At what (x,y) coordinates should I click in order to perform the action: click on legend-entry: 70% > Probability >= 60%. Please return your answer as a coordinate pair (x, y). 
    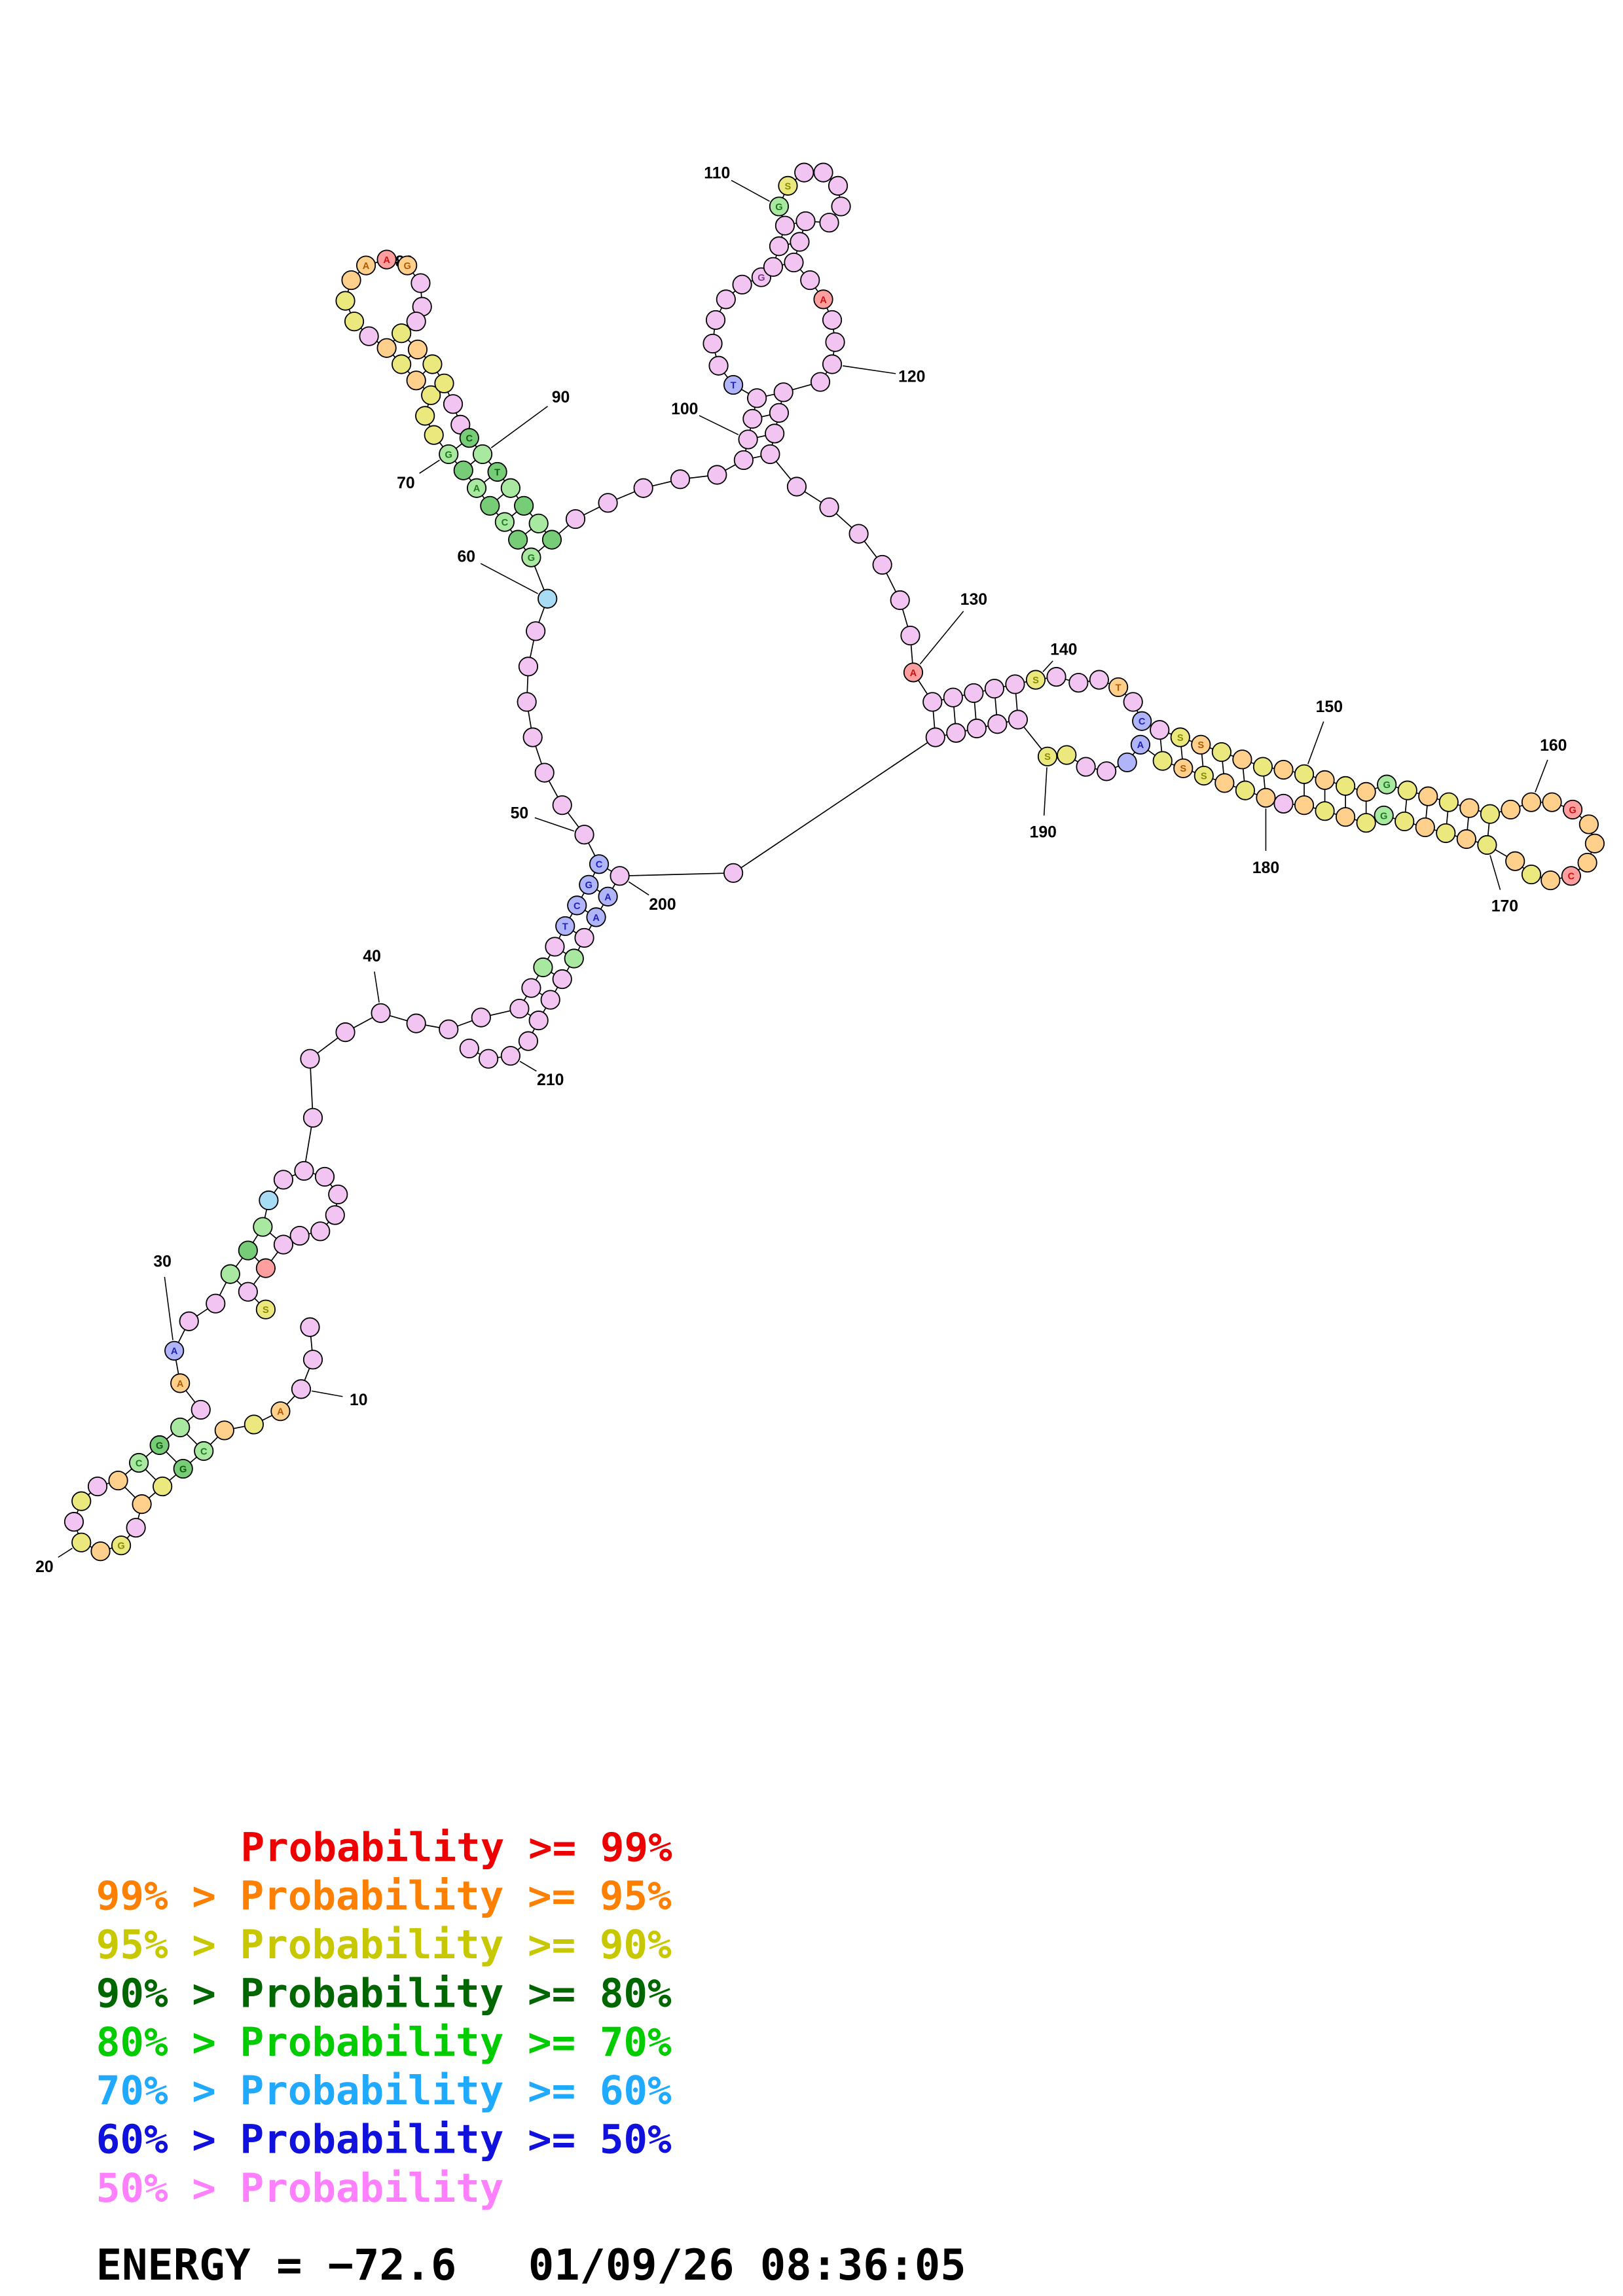
    Looking at the image, I should click on (384, 2091).